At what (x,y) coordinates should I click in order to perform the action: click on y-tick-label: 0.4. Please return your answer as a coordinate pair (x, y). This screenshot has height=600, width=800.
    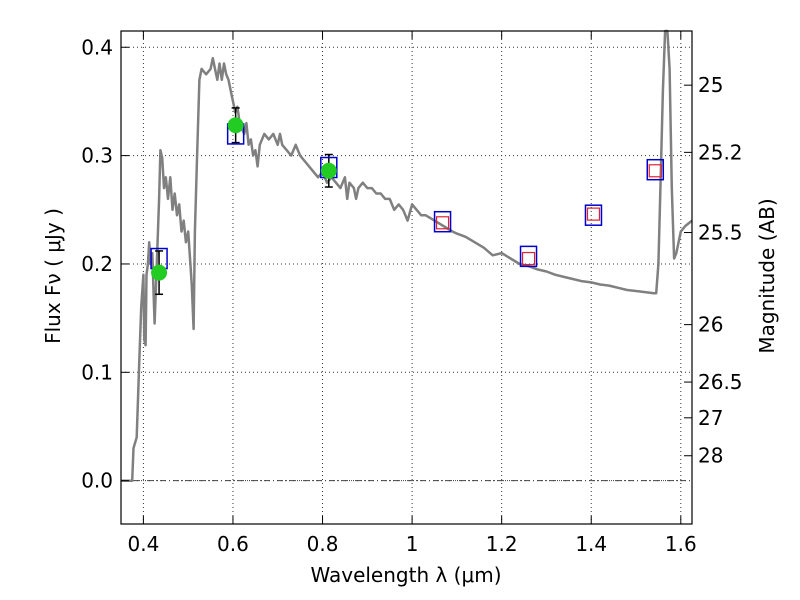
    Looking at the image, I should click on (97, 47).